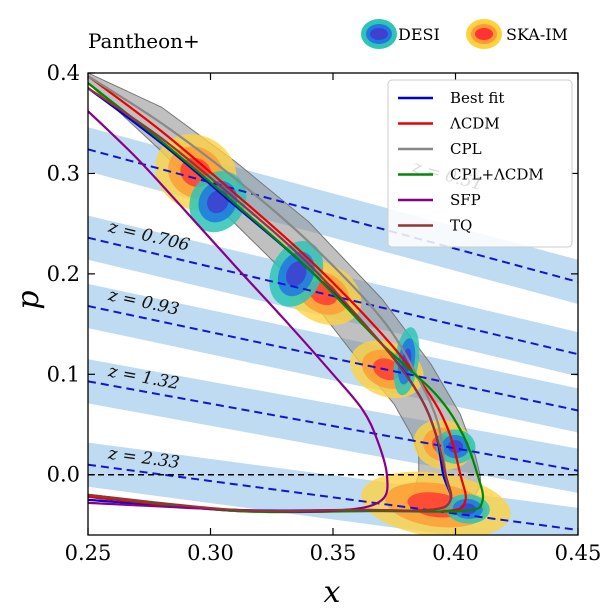  Describe the element at coordinates (464, 34) in the screenshot. I see `survey-legend: DESI SKA-IM` at that location.